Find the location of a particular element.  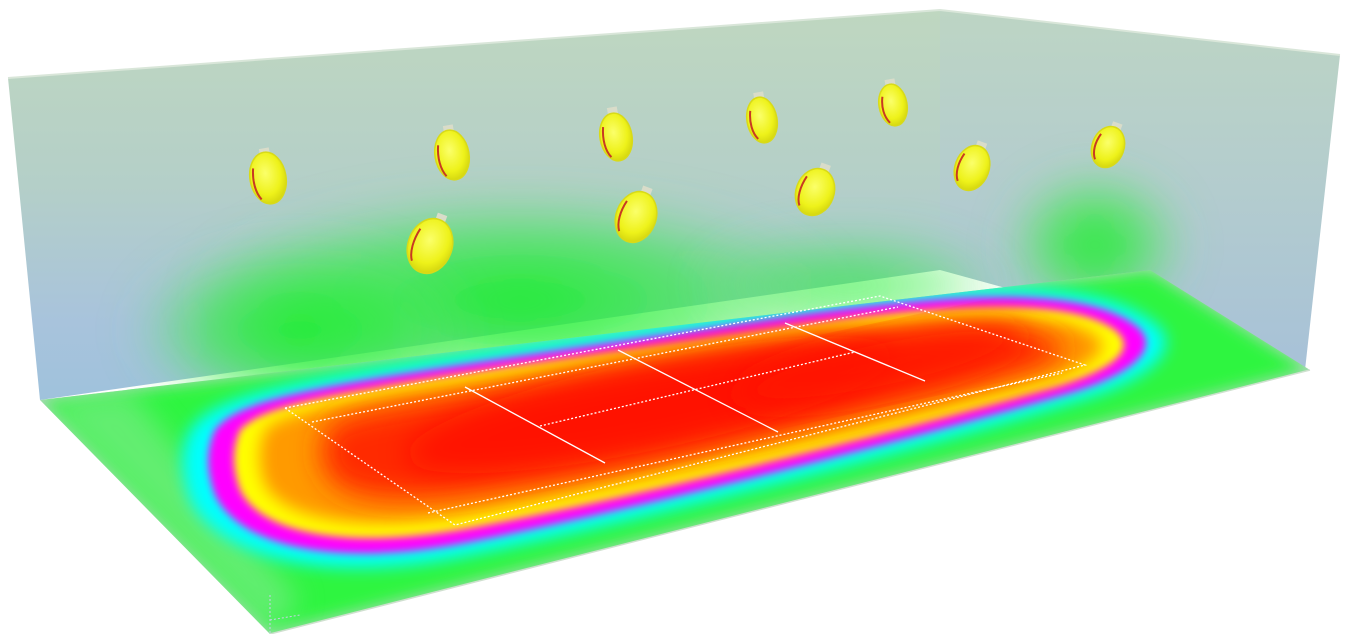

ceiling-edge is located at coordinates (674, 43).